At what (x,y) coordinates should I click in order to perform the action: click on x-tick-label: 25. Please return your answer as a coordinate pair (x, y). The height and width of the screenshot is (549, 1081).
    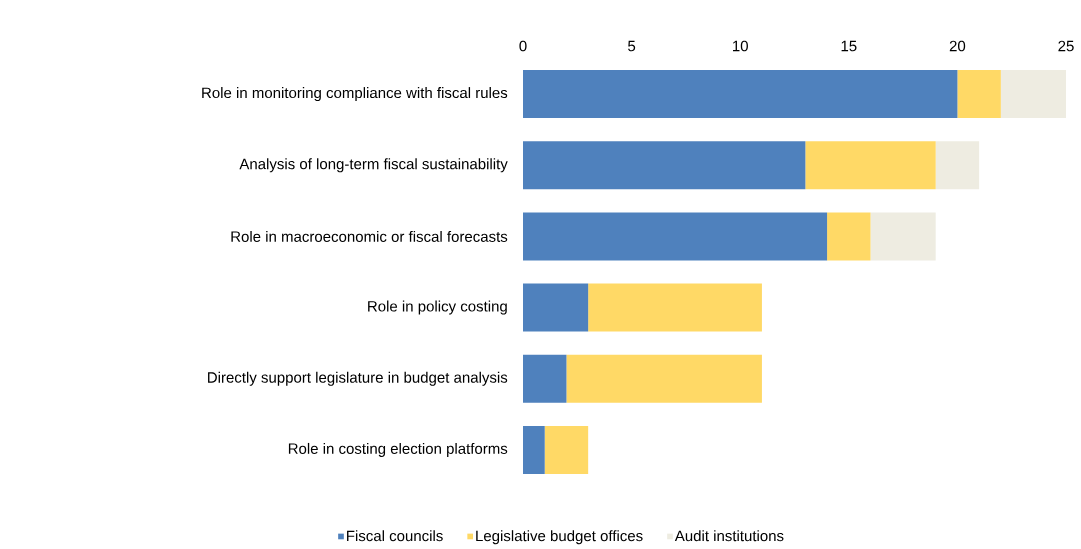
    Looking at the image, I should click on (1066, 46).